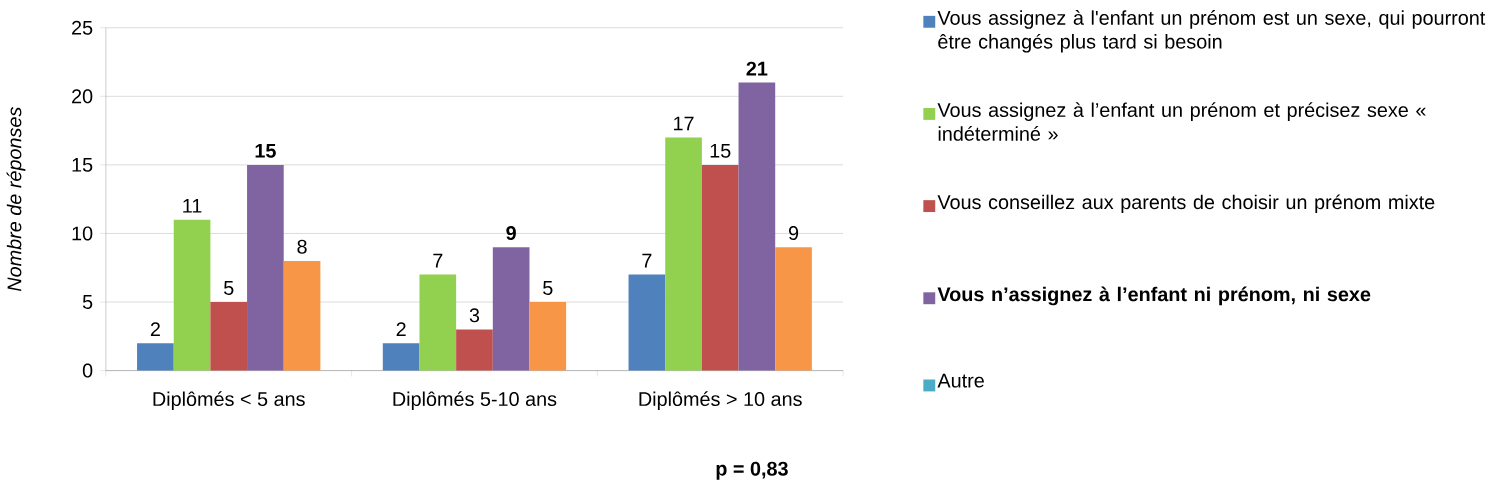 Image resolution: width=1505 pixels, height=486 pixels. I want to click on data-label: 8, so click(302, 246).